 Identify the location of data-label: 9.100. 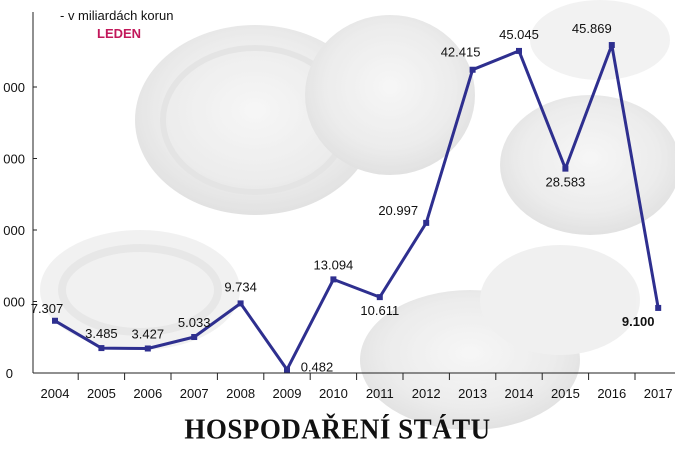
(638, 321).